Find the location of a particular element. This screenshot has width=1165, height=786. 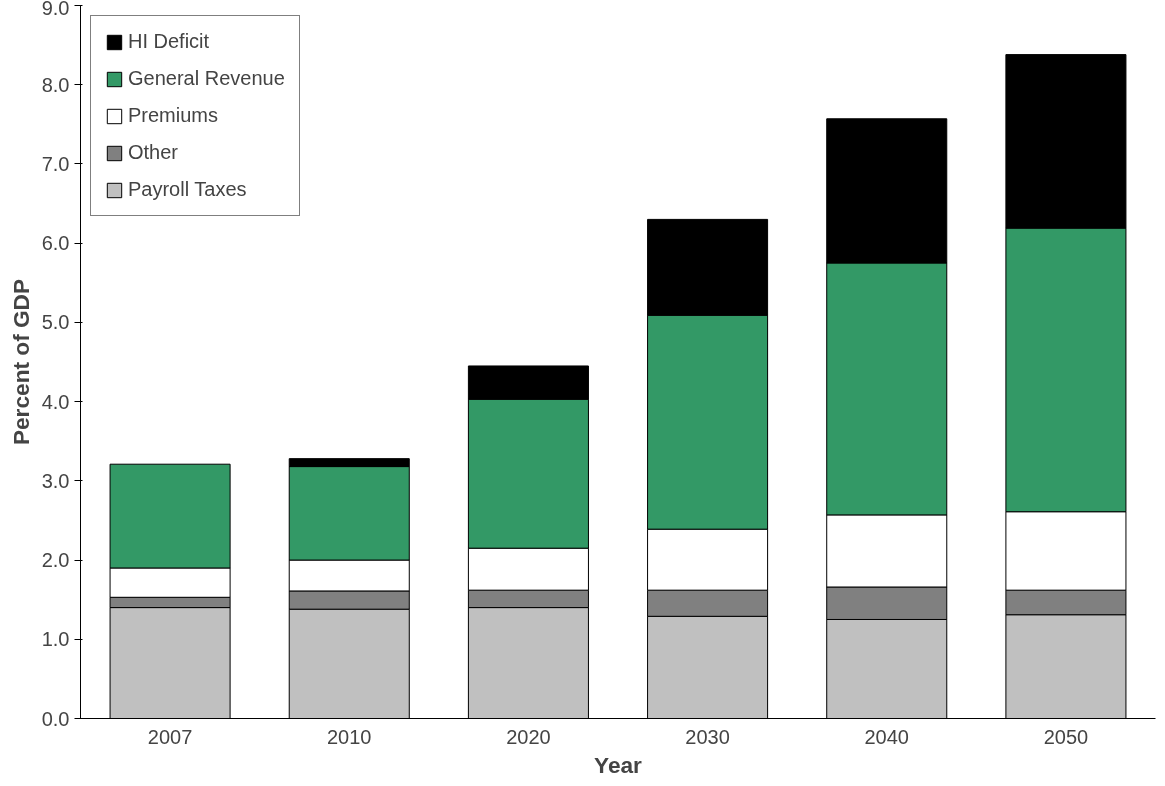

y-tick-label: 2.0 is located at coordinates (55, 560).